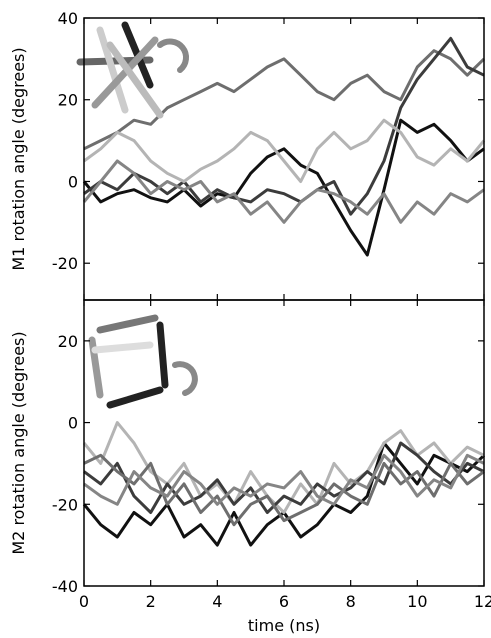  Describe the element at coordinates (132, 70) in the screenshot. I see `m1-icon` at that location.